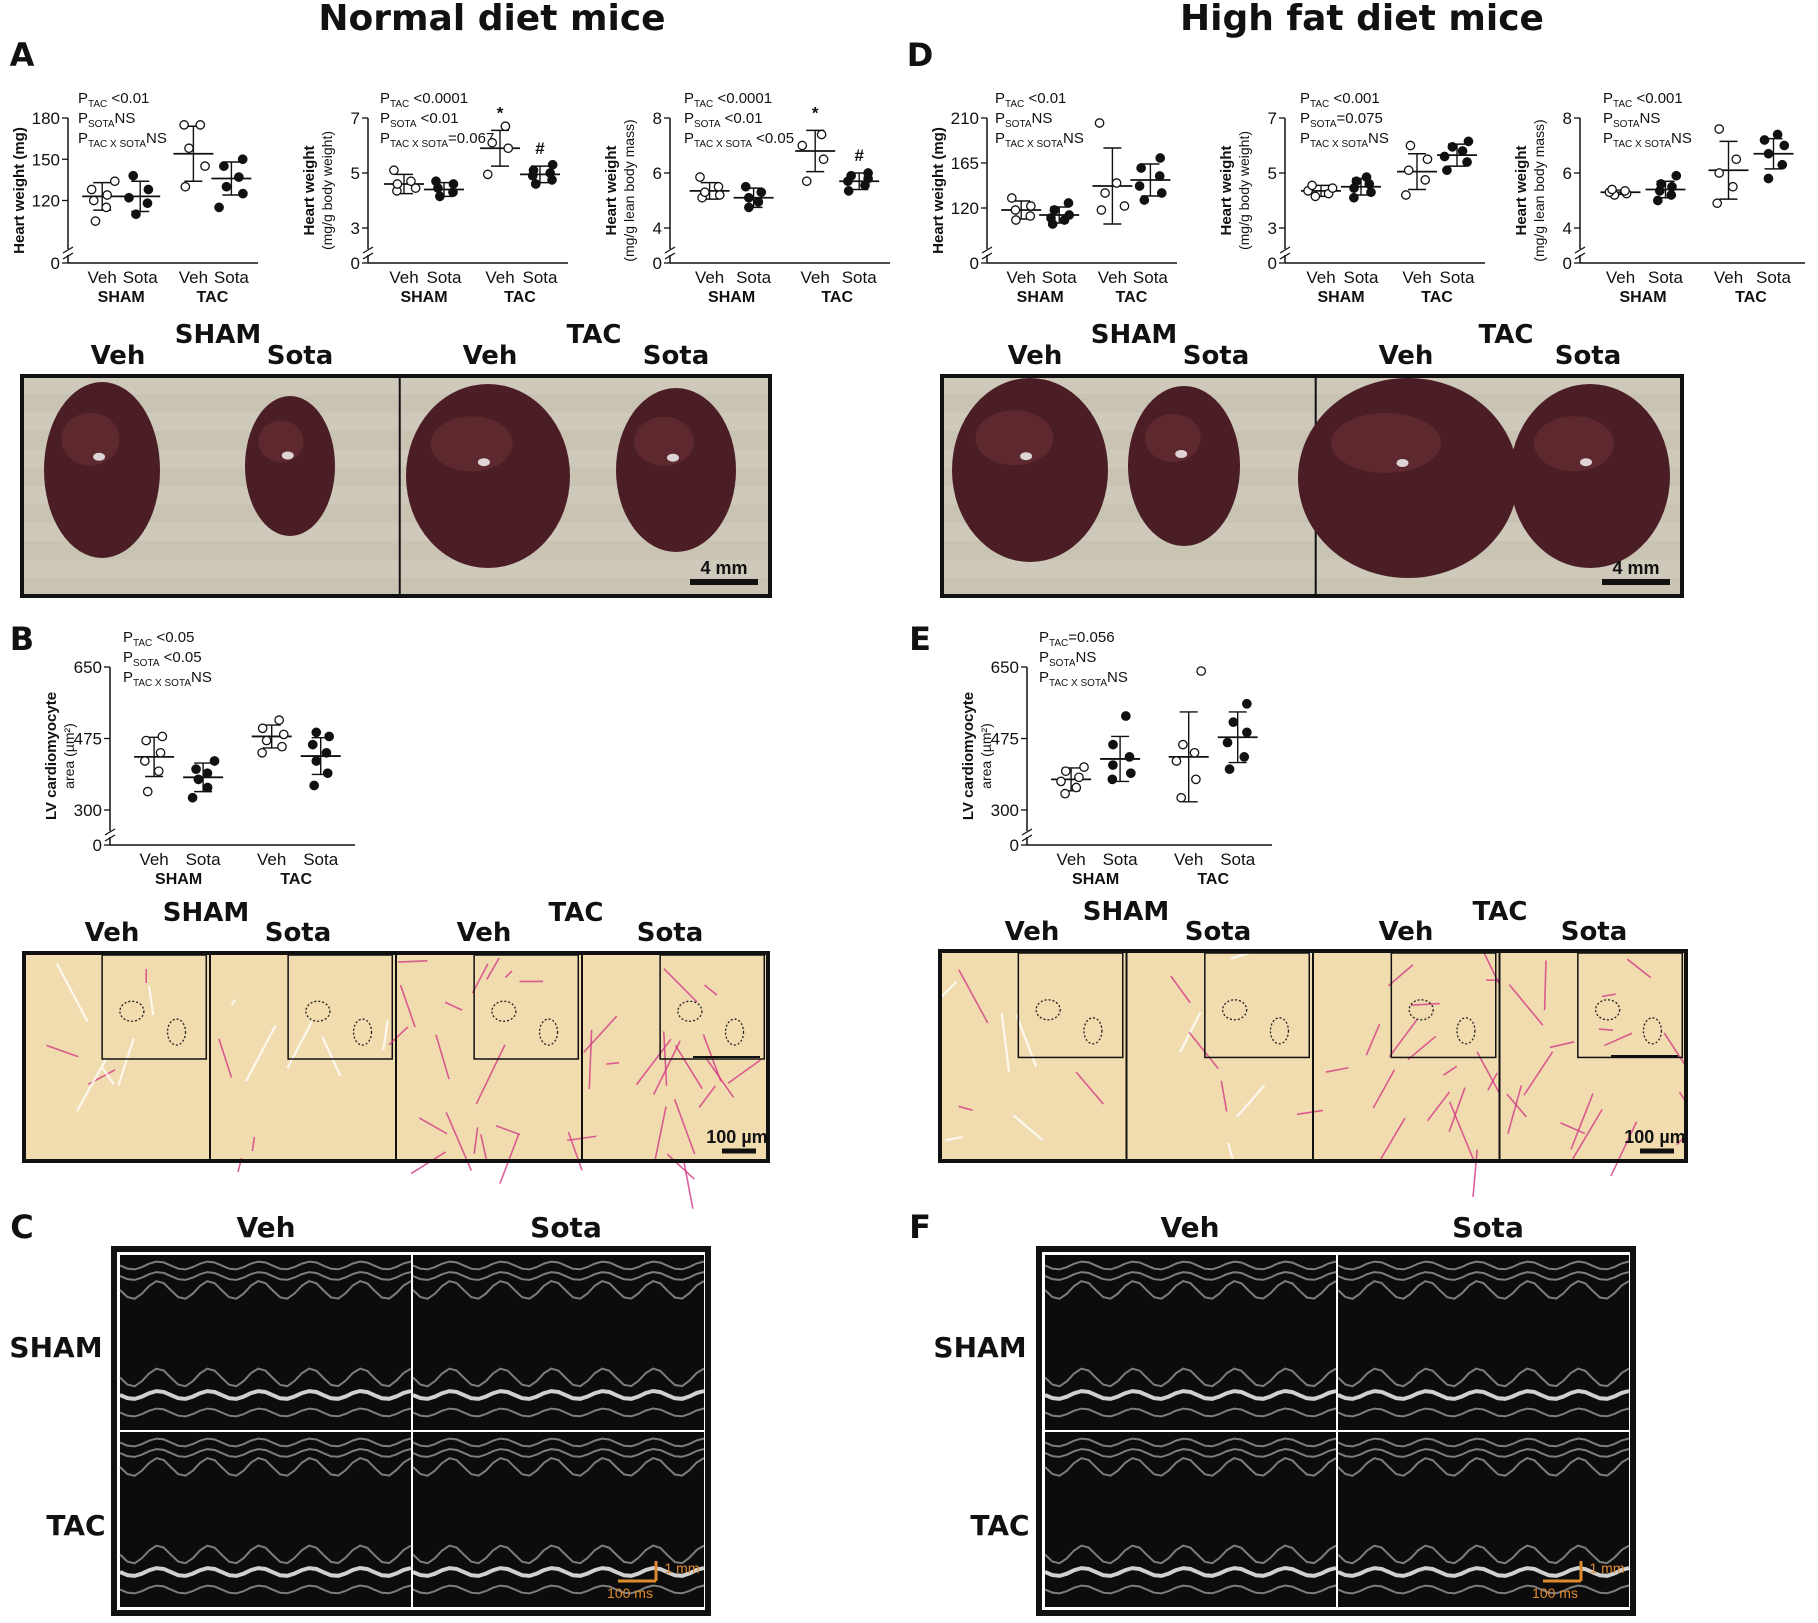 The image size is (1818, 1623). What do you see at coordinates (682, 1568) in the screenshot?
I see `scale-label-1mm: 1 mm` at bounding box center [682, 1568].